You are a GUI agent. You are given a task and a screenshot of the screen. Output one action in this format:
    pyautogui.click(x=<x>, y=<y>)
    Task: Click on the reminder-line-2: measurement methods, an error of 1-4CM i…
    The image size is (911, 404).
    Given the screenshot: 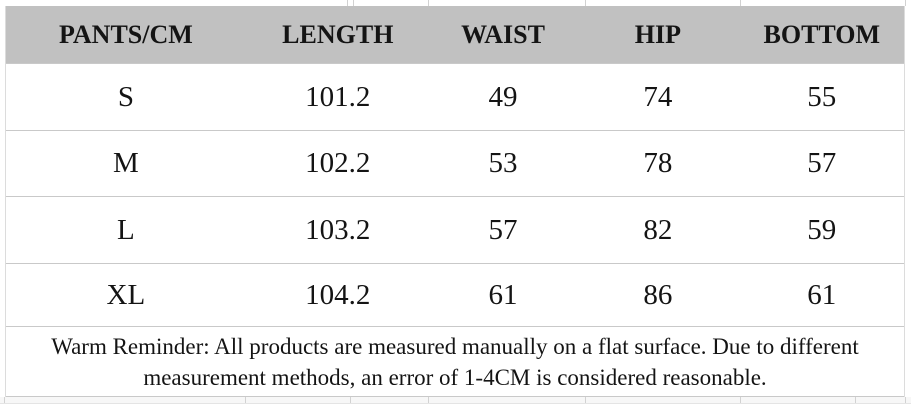 What is the action you would take?
    pyautogui.click(x=455, y=377)
    